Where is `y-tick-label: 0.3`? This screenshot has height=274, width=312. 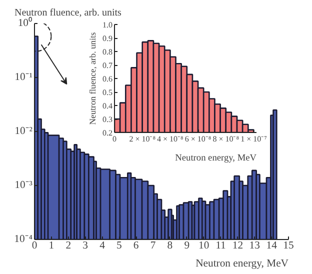
y-tick-label: 0.3 is located at coordinates (107, 119).